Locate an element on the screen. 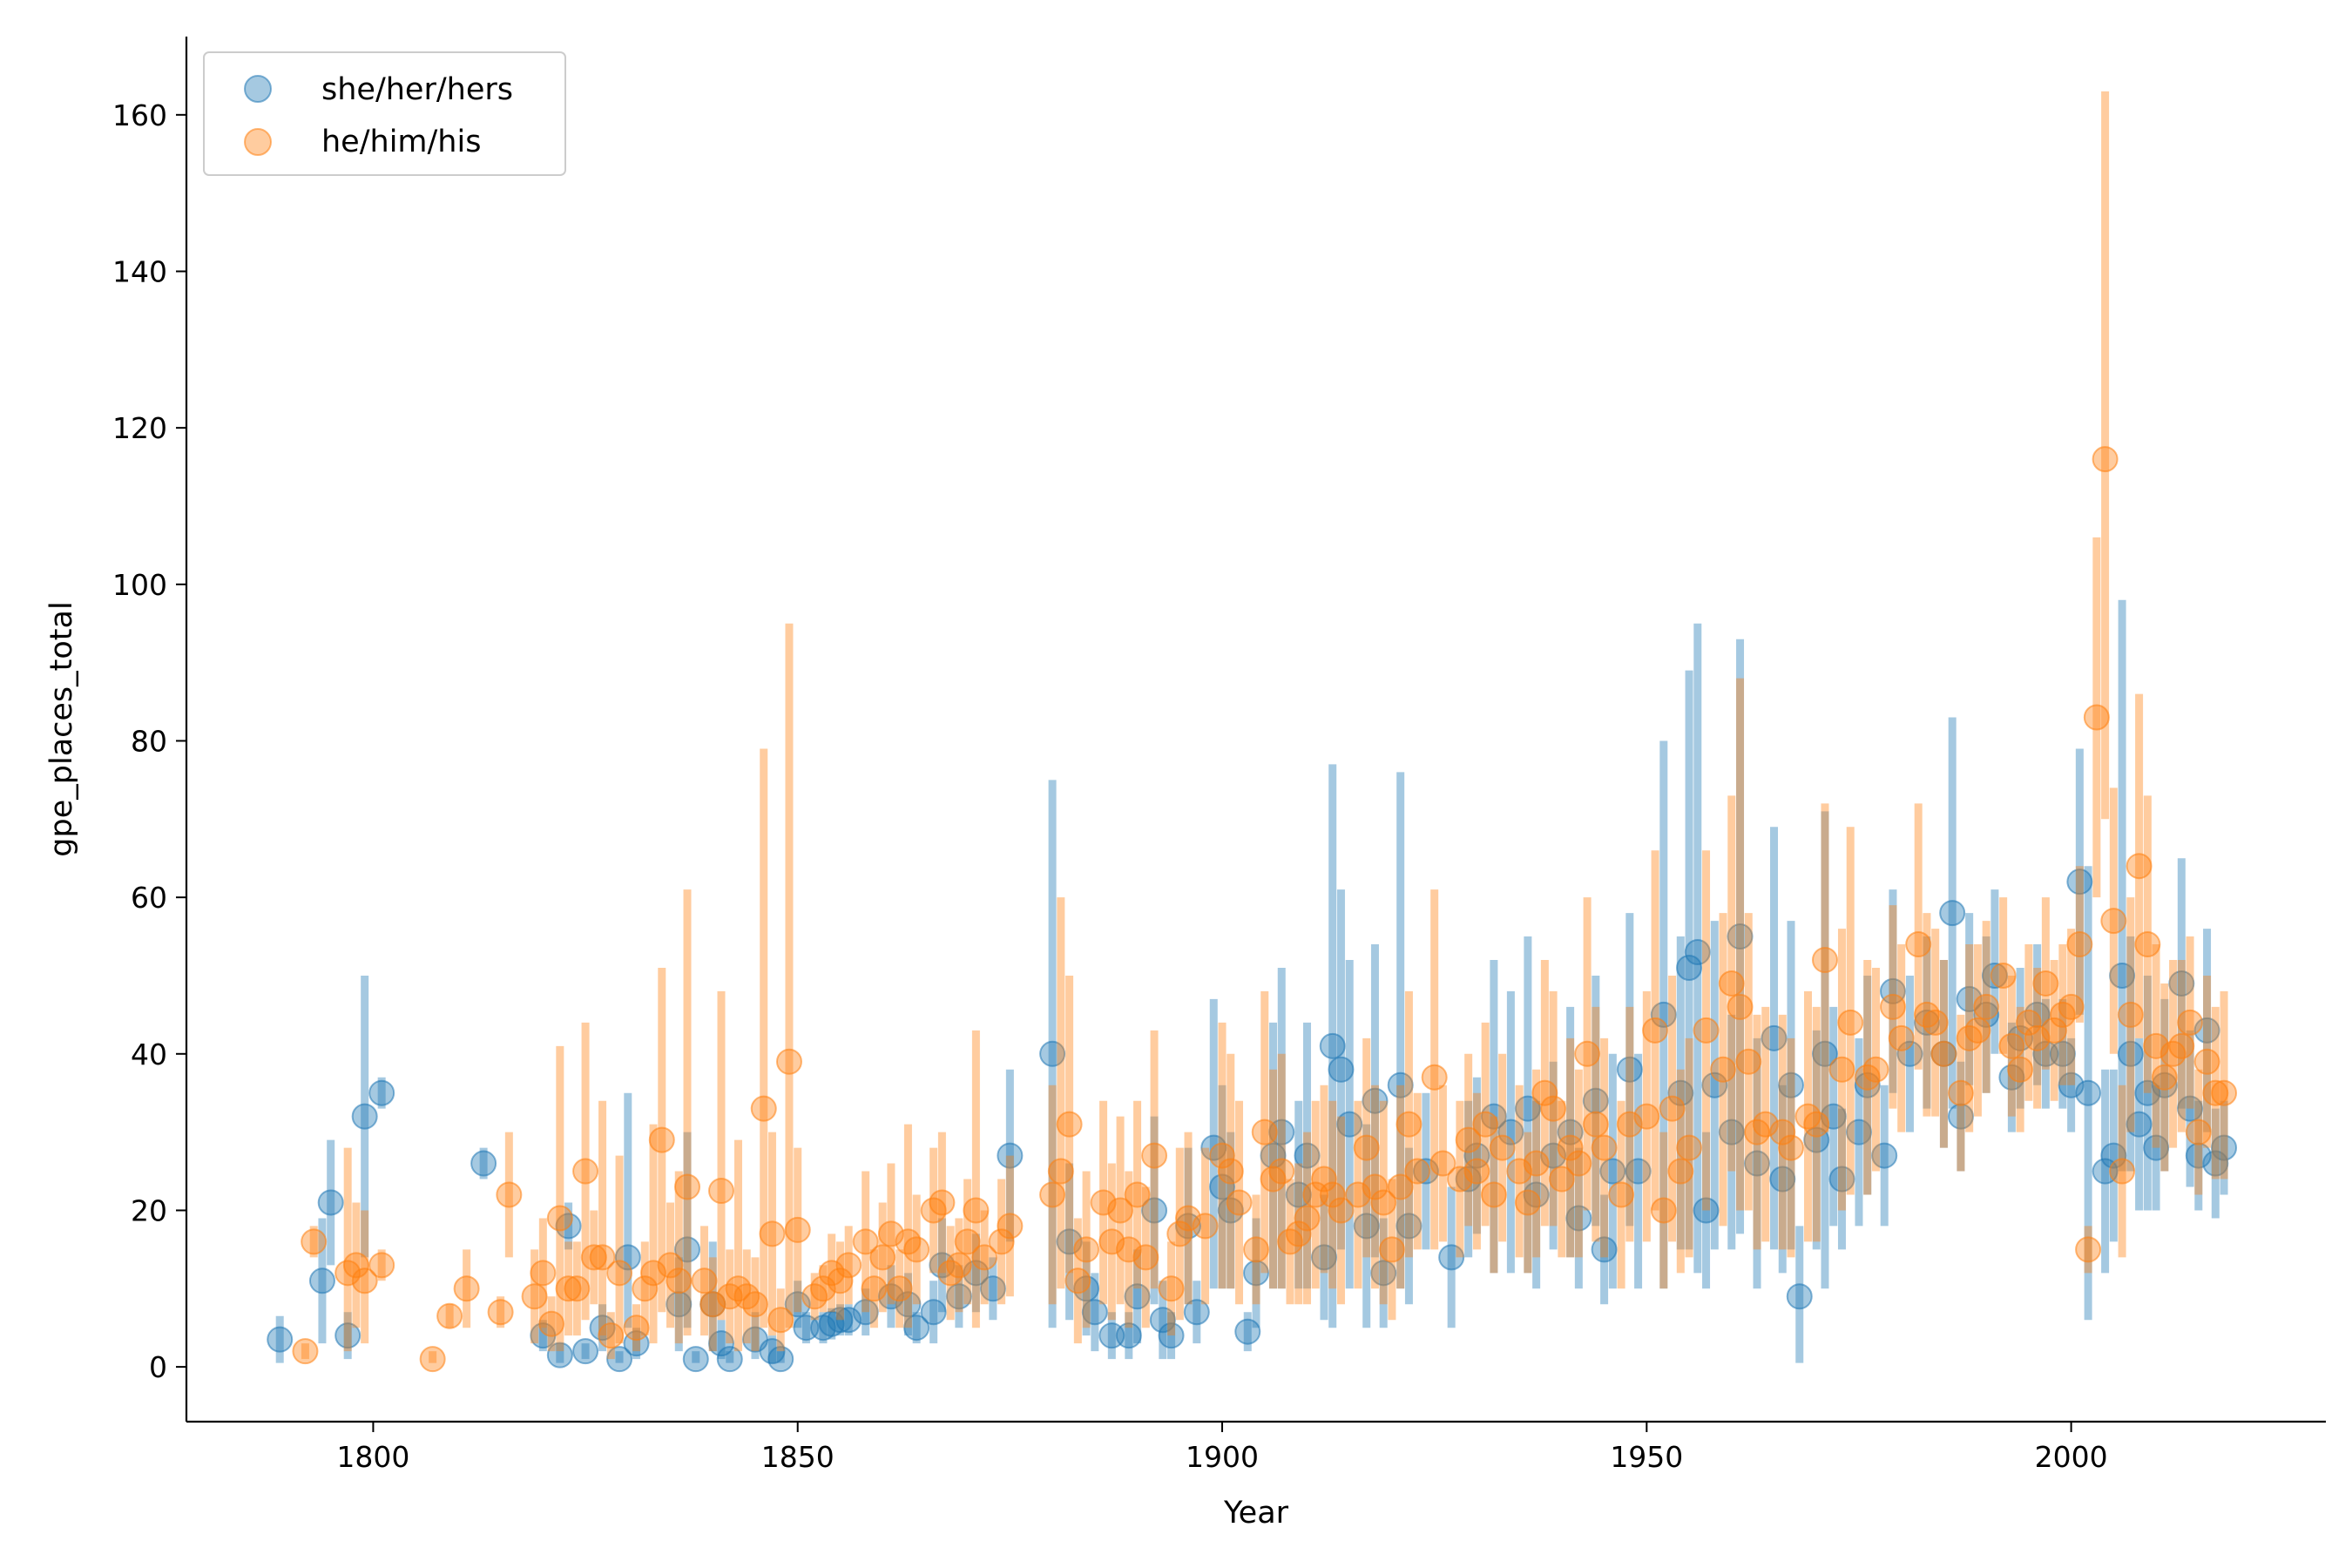  x-tick-label: 1850 is located at coordinates (798, 1457).